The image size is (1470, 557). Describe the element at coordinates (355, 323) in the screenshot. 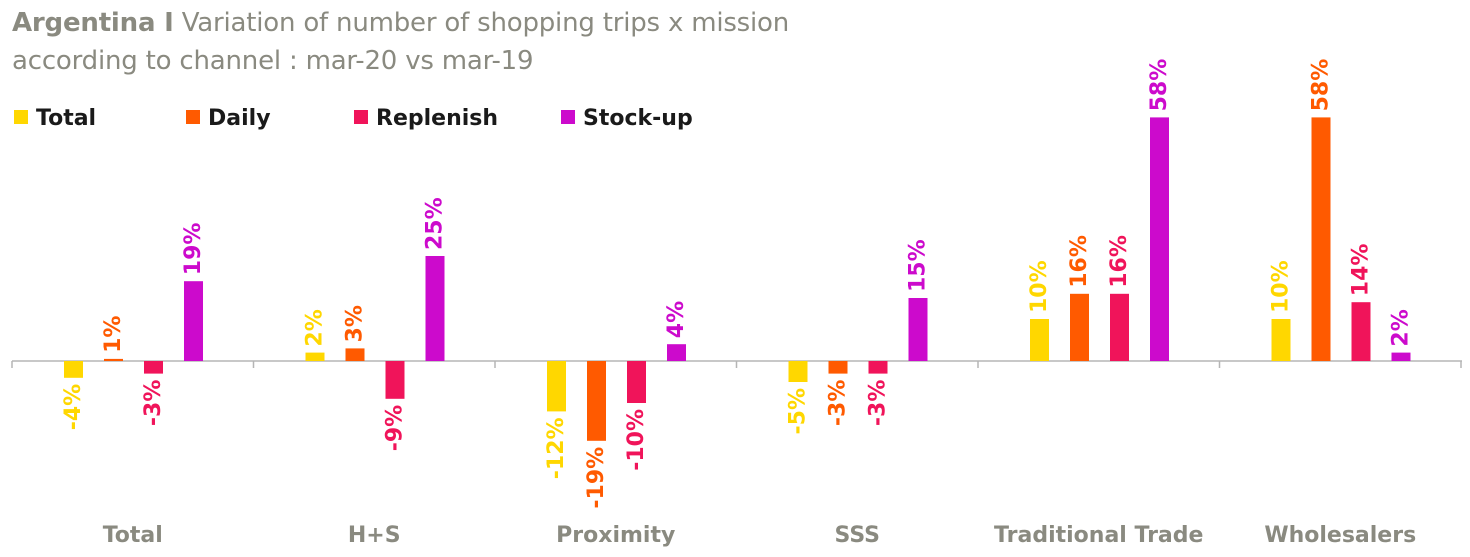

I see `data-label: 3%` at that location.